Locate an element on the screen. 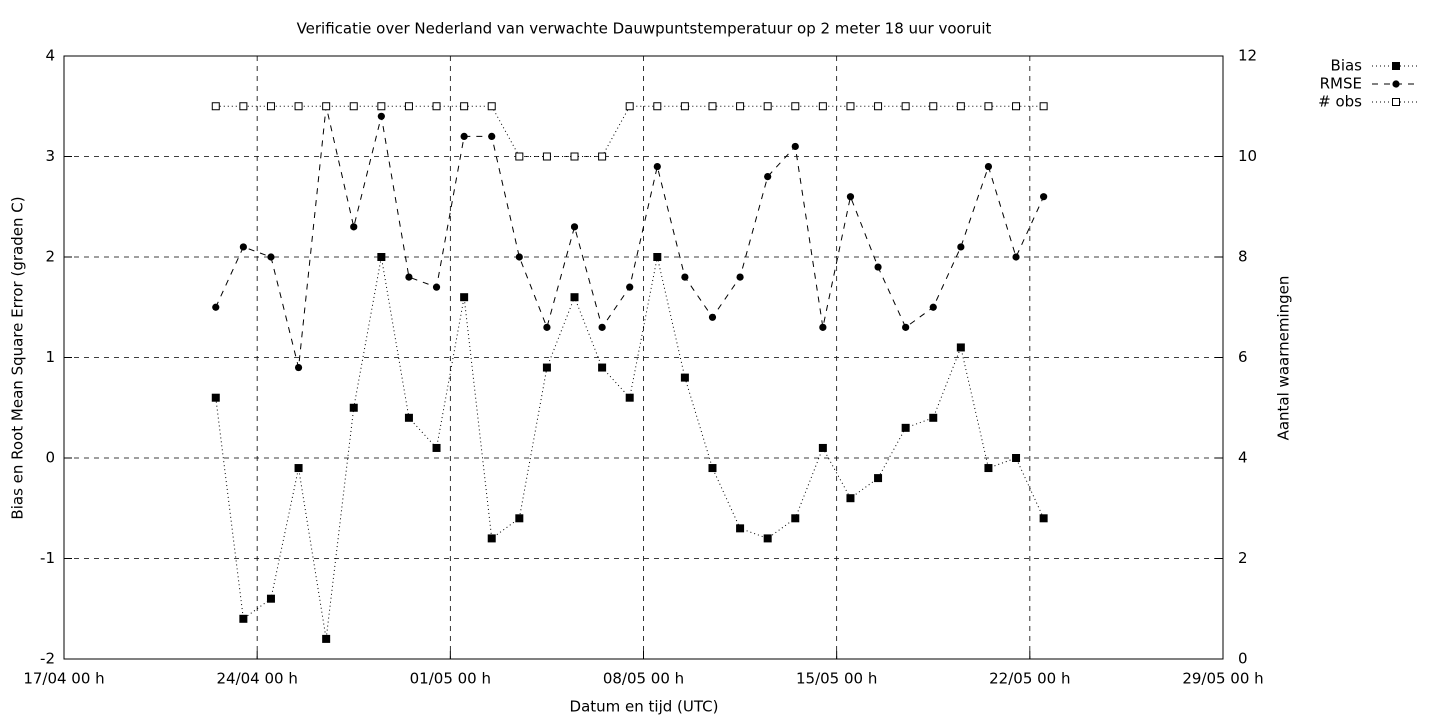  legend-label: RMSE is located at coordinates (1341, 84).